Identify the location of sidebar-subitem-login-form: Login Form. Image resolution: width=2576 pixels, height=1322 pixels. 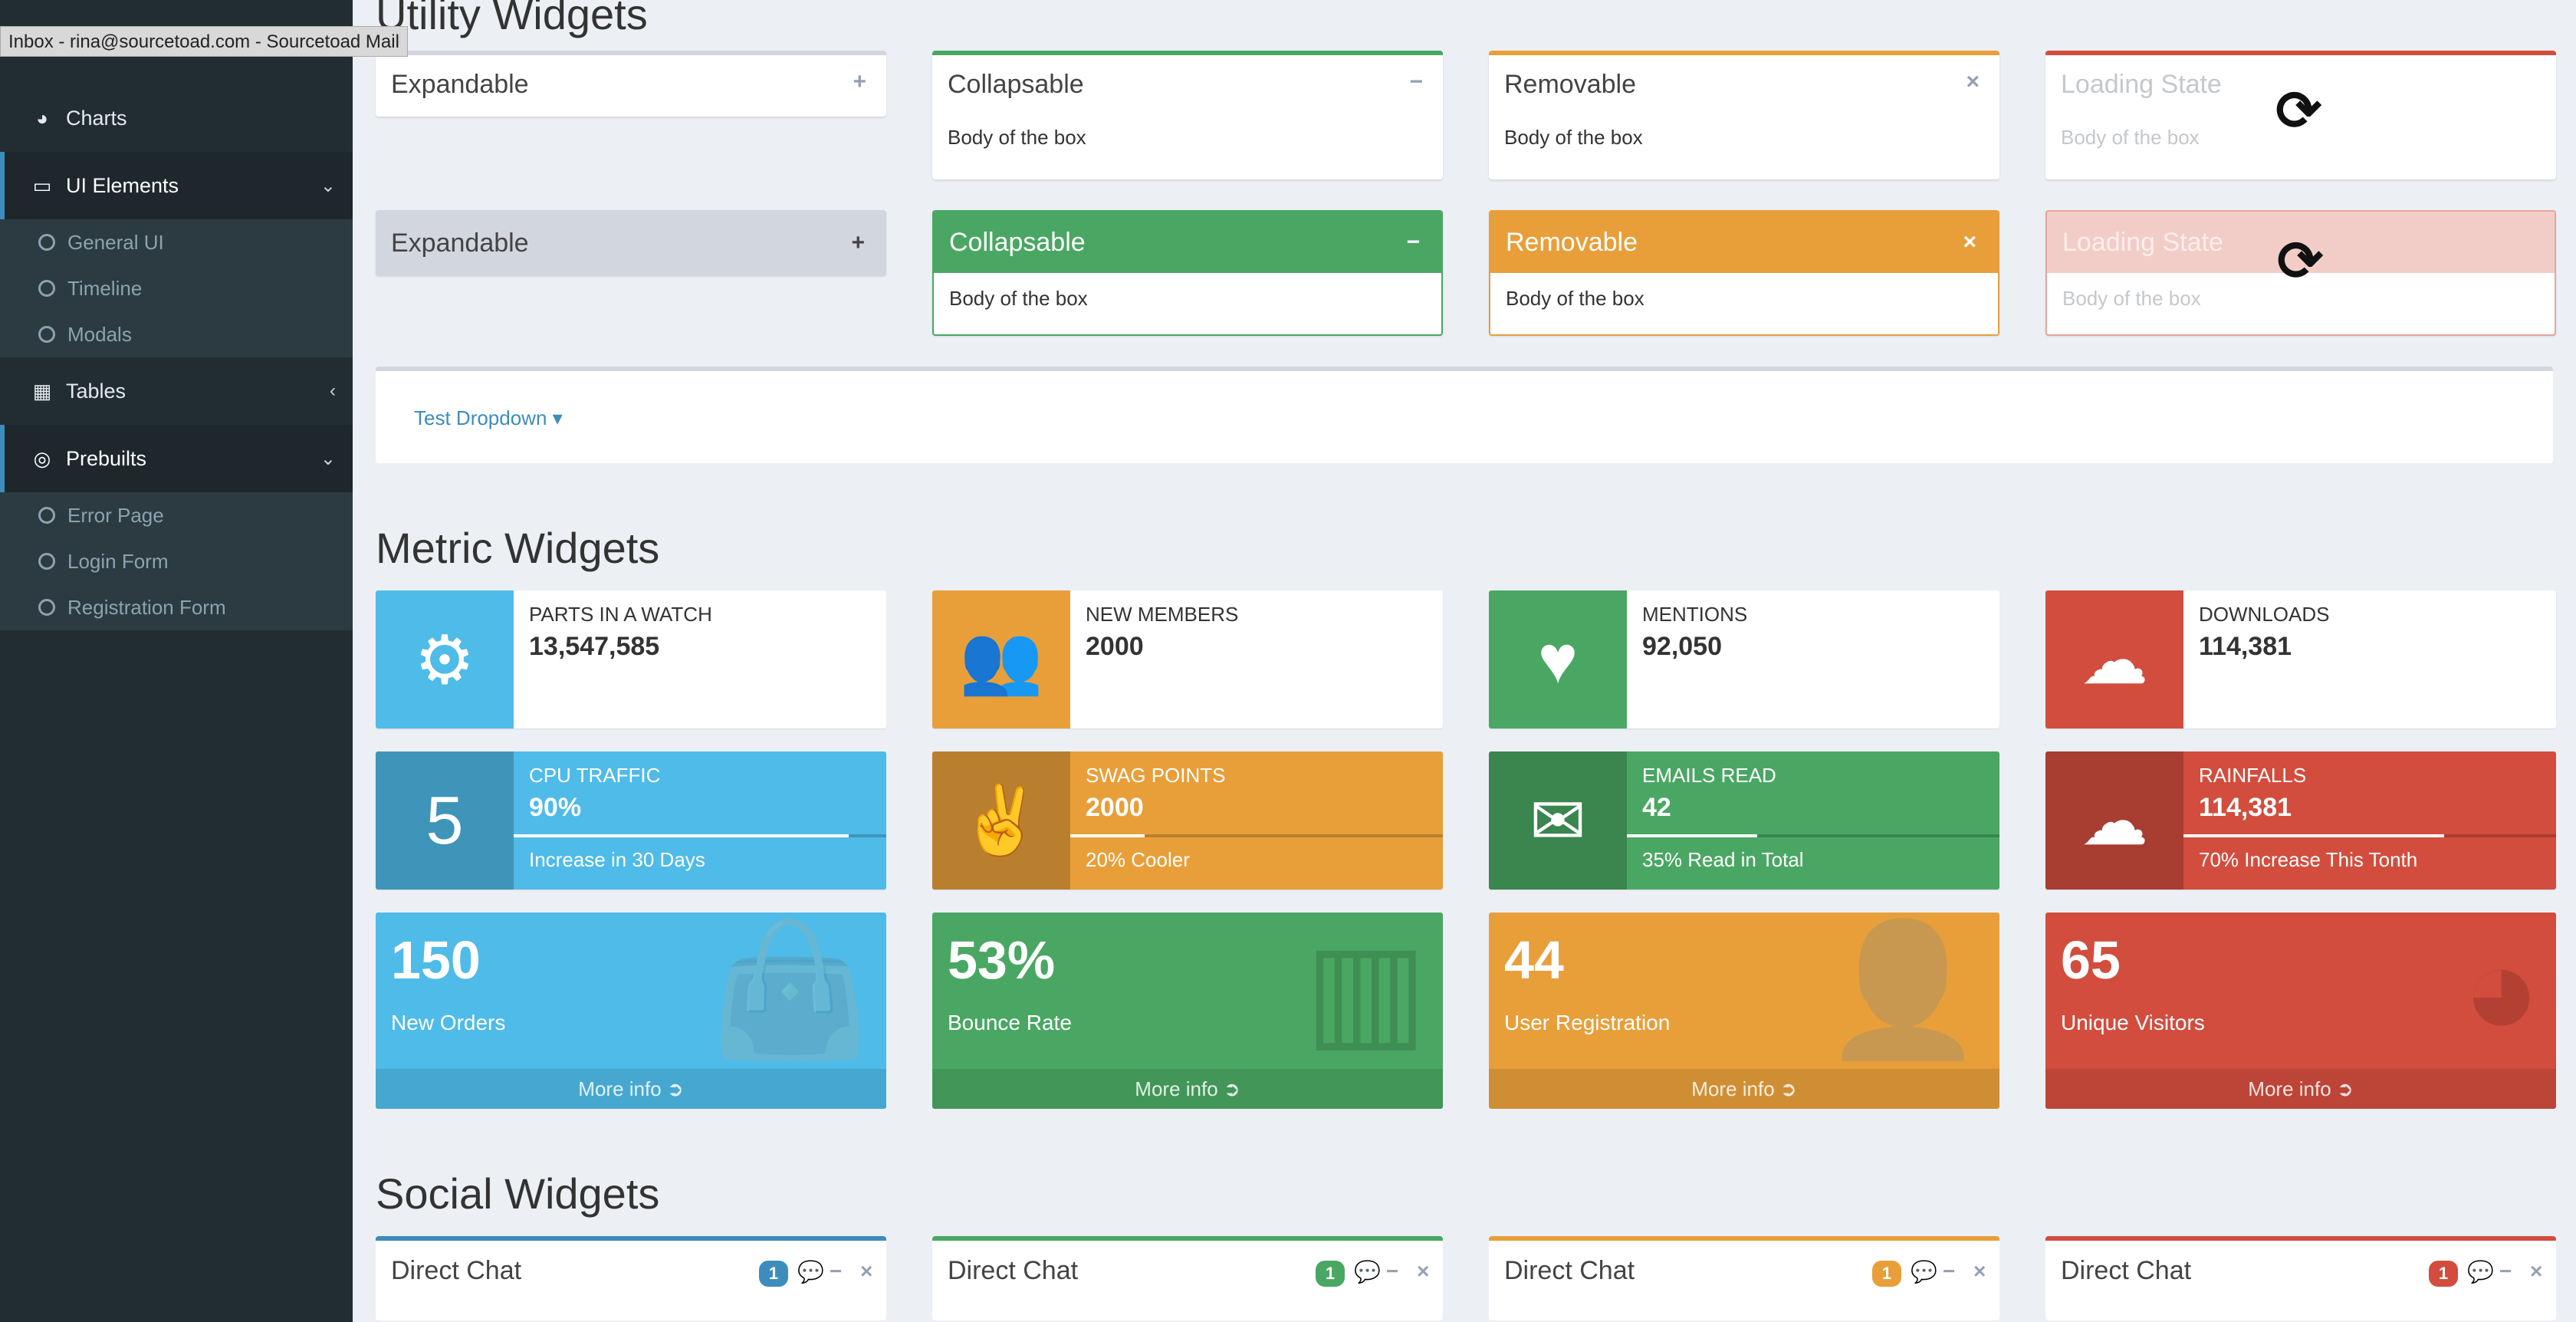
(177, 561).